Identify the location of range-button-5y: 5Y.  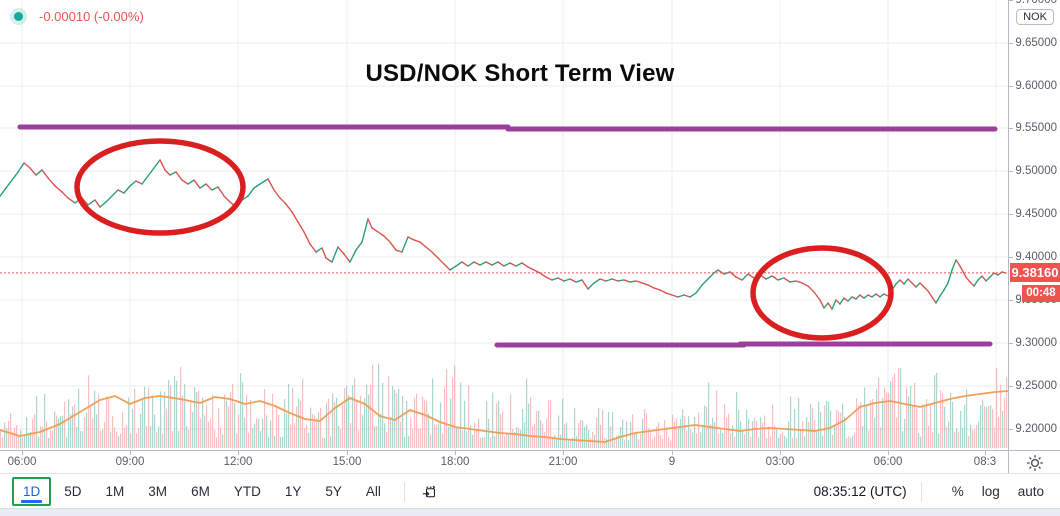
(333, 491).